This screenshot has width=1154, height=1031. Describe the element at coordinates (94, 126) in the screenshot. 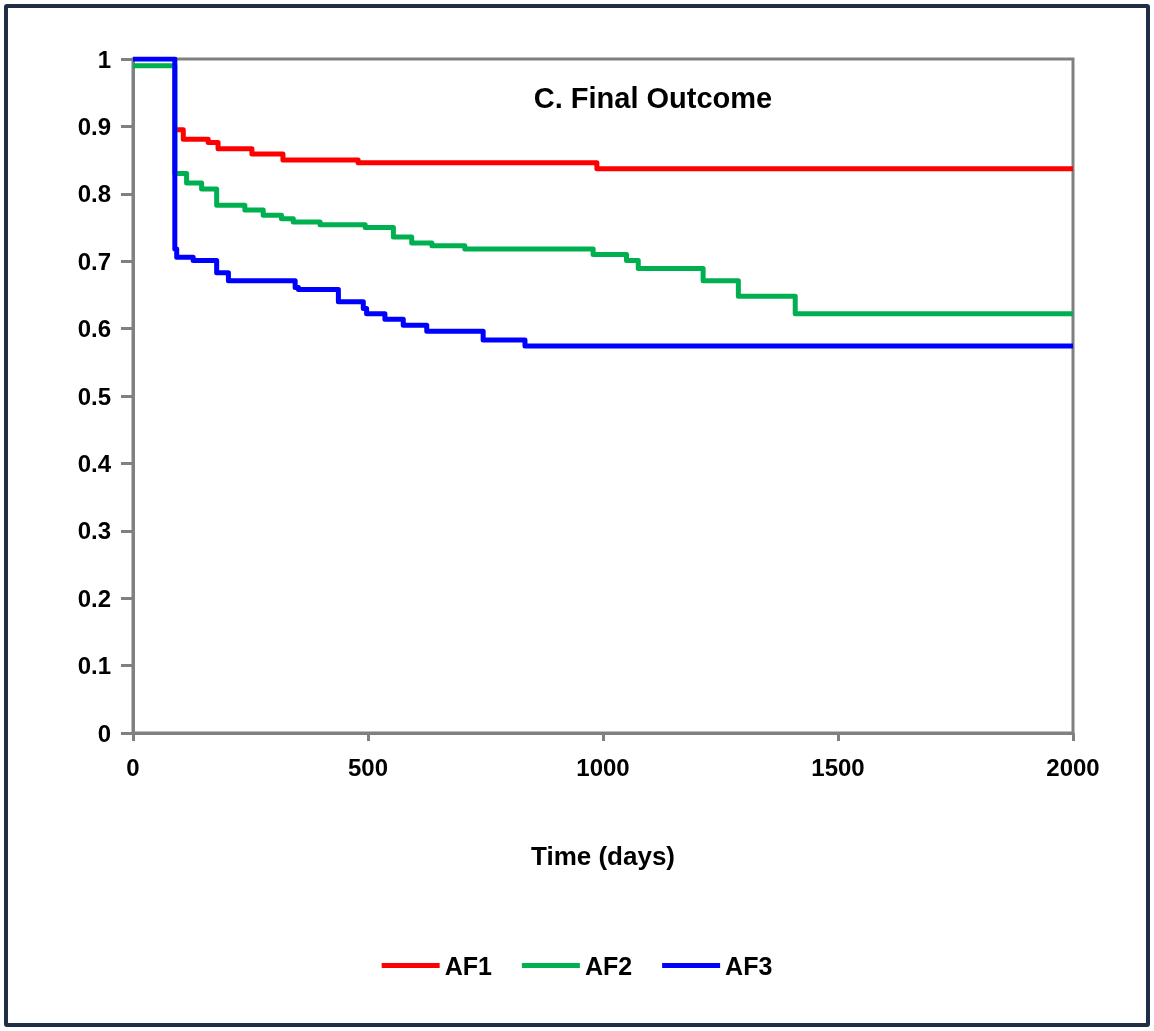

I see `y-tick-label: 0.9` at that location.